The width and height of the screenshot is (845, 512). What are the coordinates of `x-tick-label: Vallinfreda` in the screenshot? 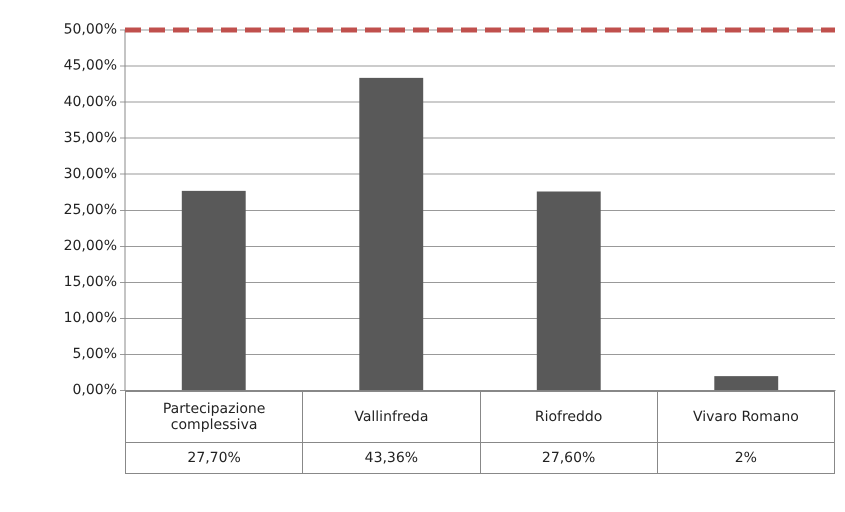 It's located at (391, 416).